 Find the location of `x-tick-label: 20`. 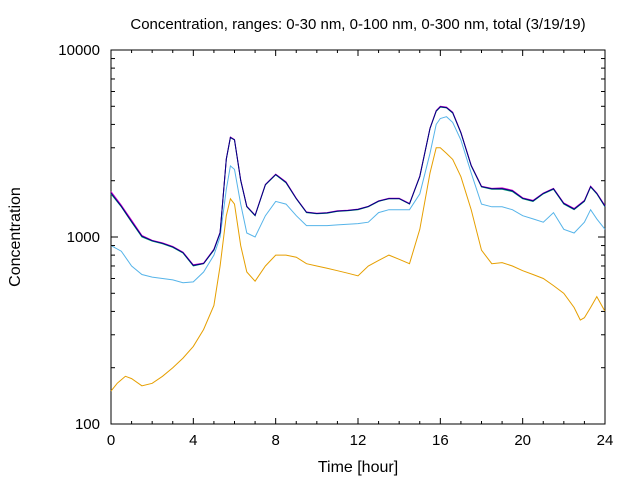

x-tick-label: 20 is located at coordinates (522, 440).